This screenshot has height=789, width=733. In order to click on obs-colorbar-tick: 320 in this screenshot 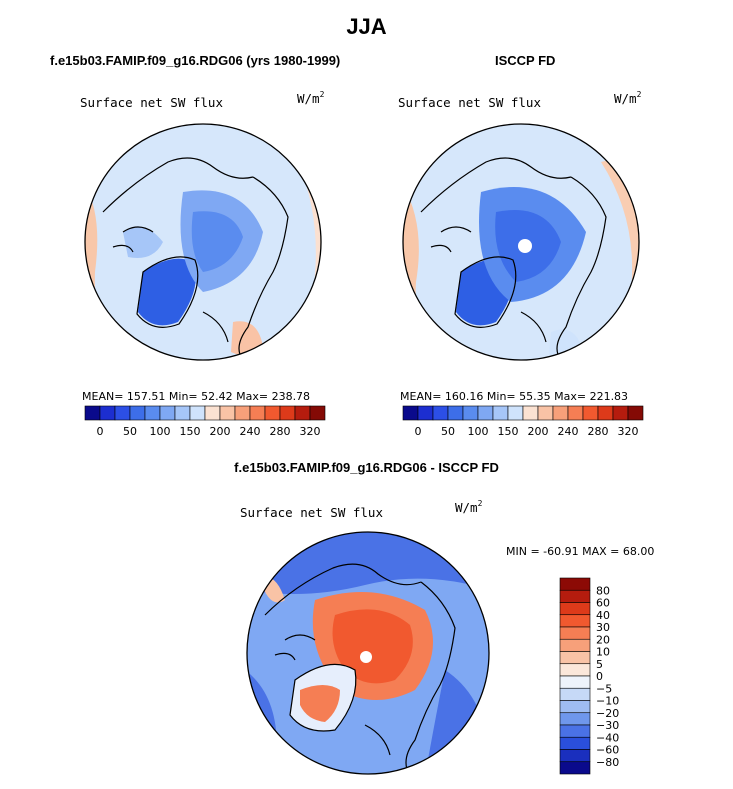, I will do `click(628, 431)`.